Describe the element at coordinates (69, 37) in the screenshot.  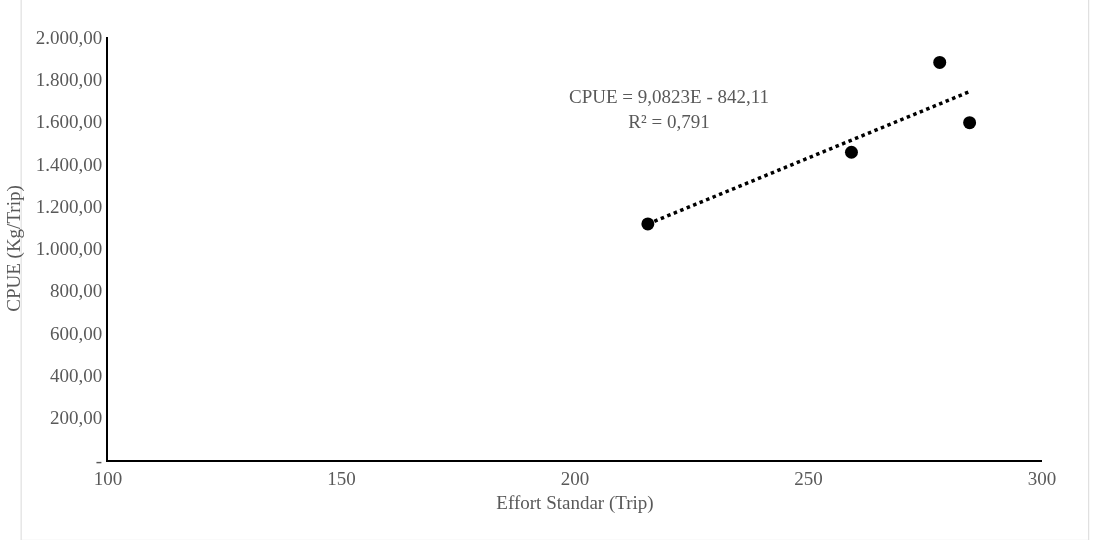
I see `y-tick-label: 2.000,00` at that location.